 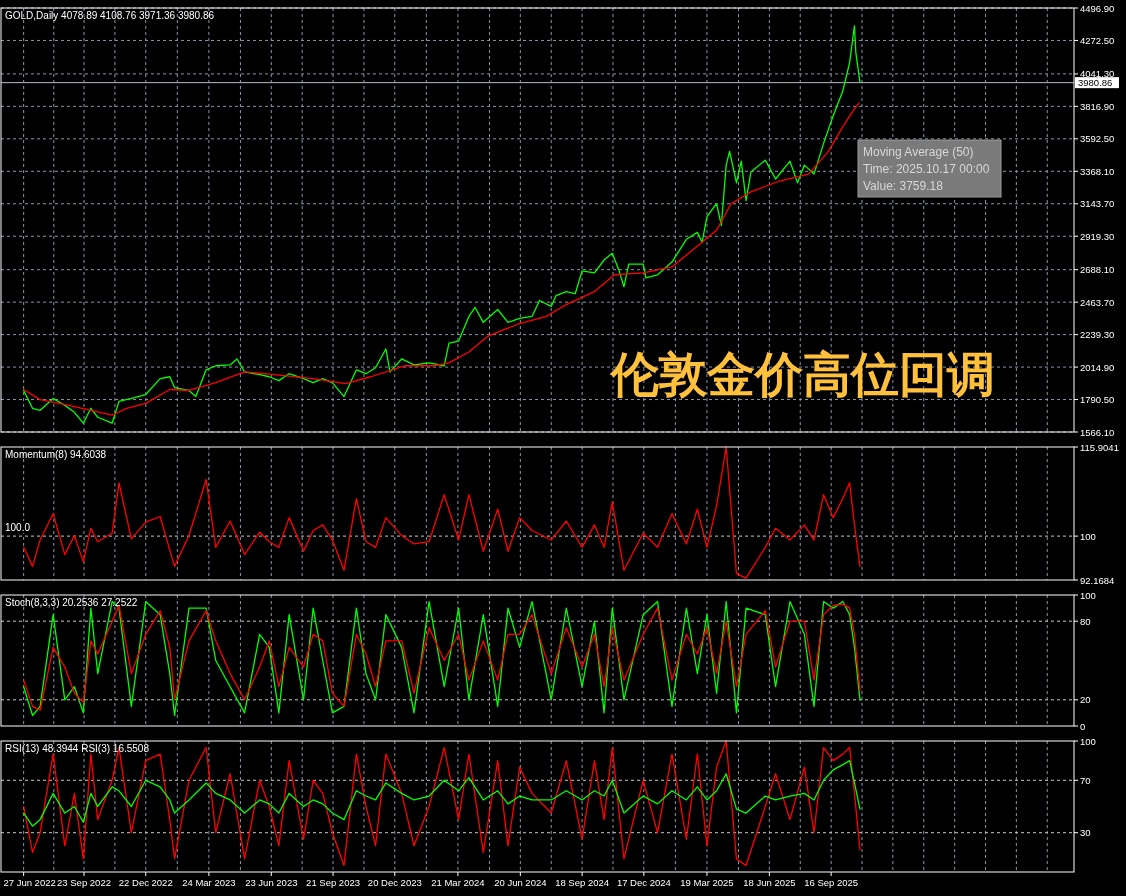 I want to click on chart-title: Momentum(8) 94.6038, so click(x=56, y=454).